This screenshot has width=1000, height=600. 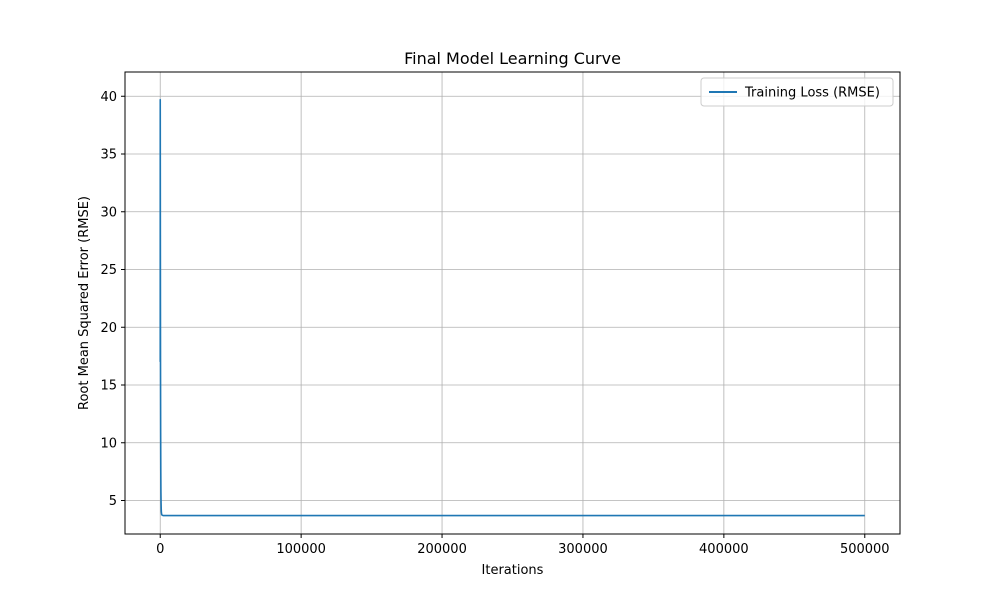 I want to click on y-tick-label: 30, so click(x=108, y=212).